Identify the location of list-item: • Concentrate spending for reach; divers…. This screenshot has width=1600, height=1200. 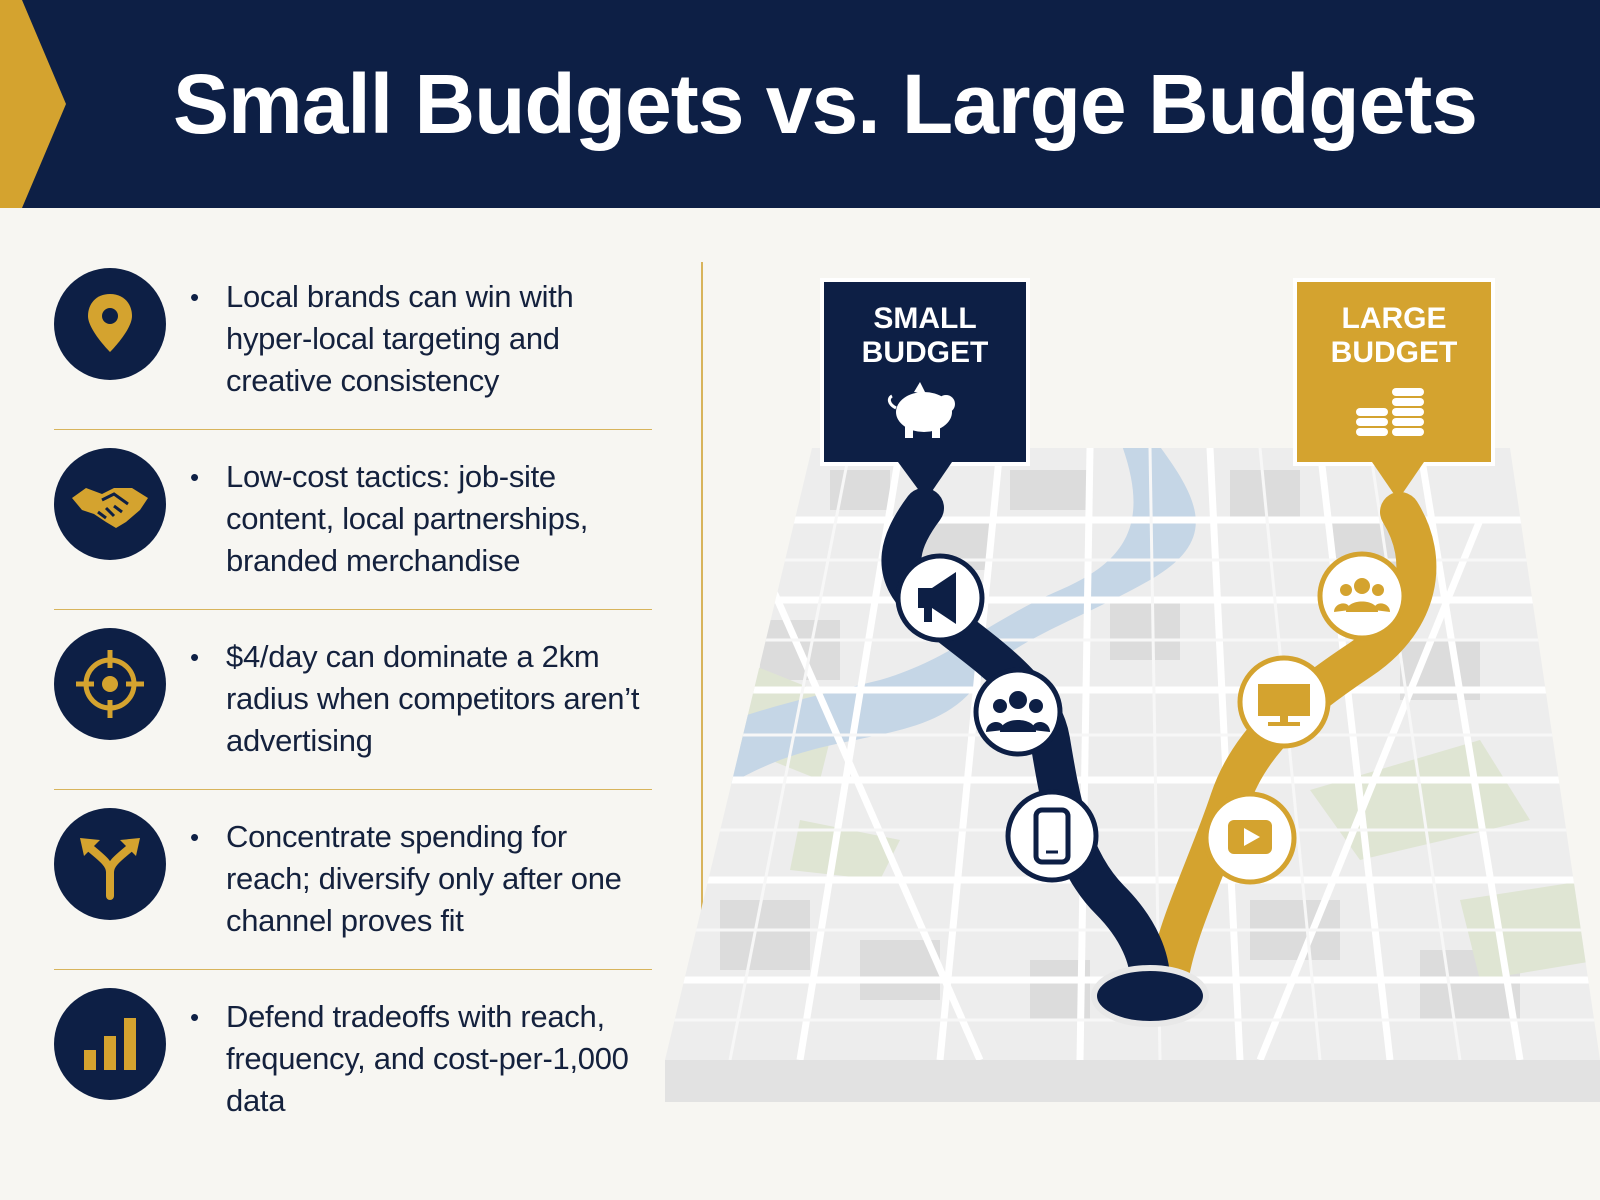
(353, 880).